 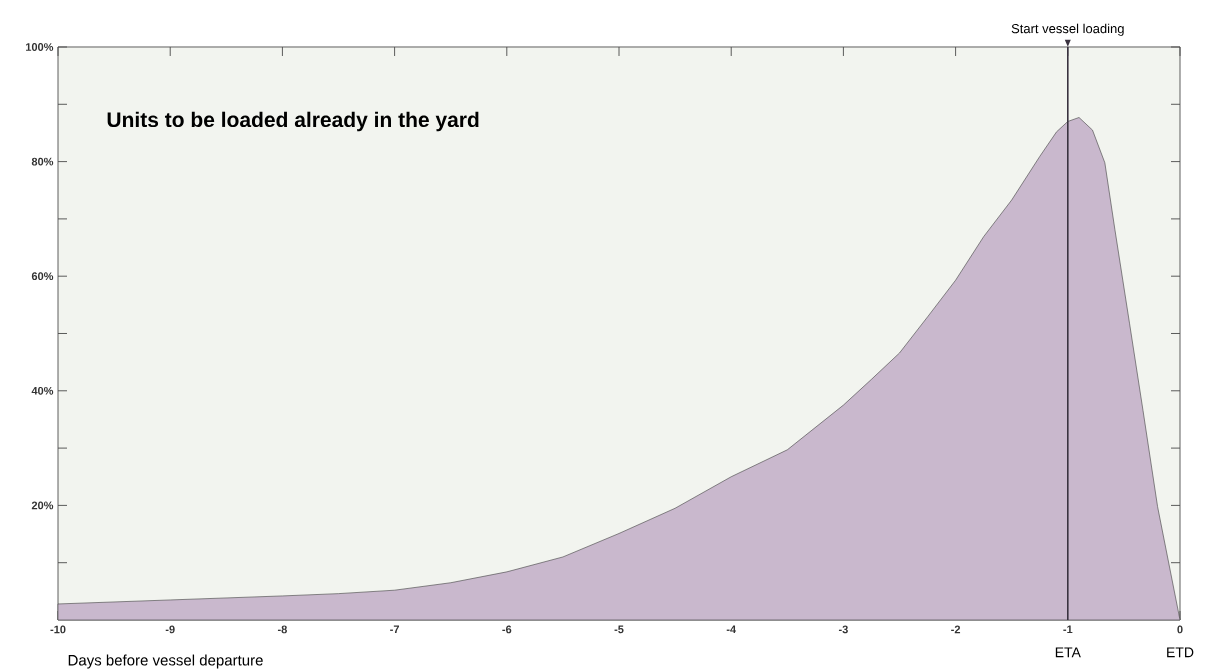 What do you see at coordinates (42, 276) in the screenshot?
I see `y-tick-label: 60%` at bounding box center [42, 276].